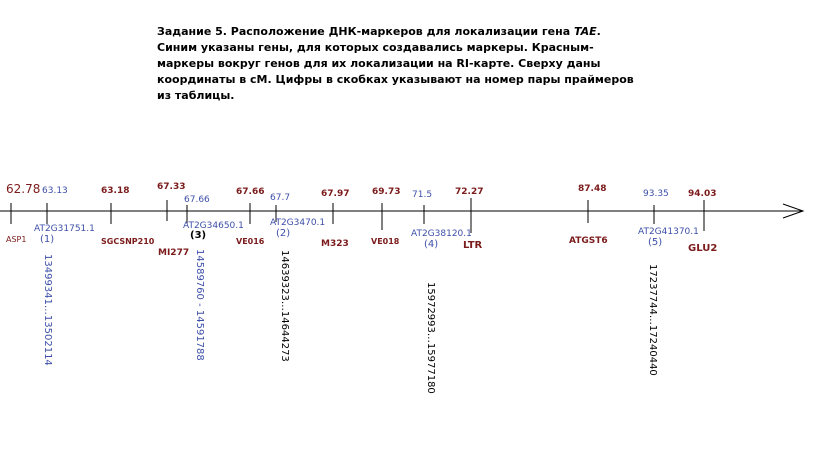 This screenshot has height=460, width=819. I want to click on marker-ticks, so click(357, 215).